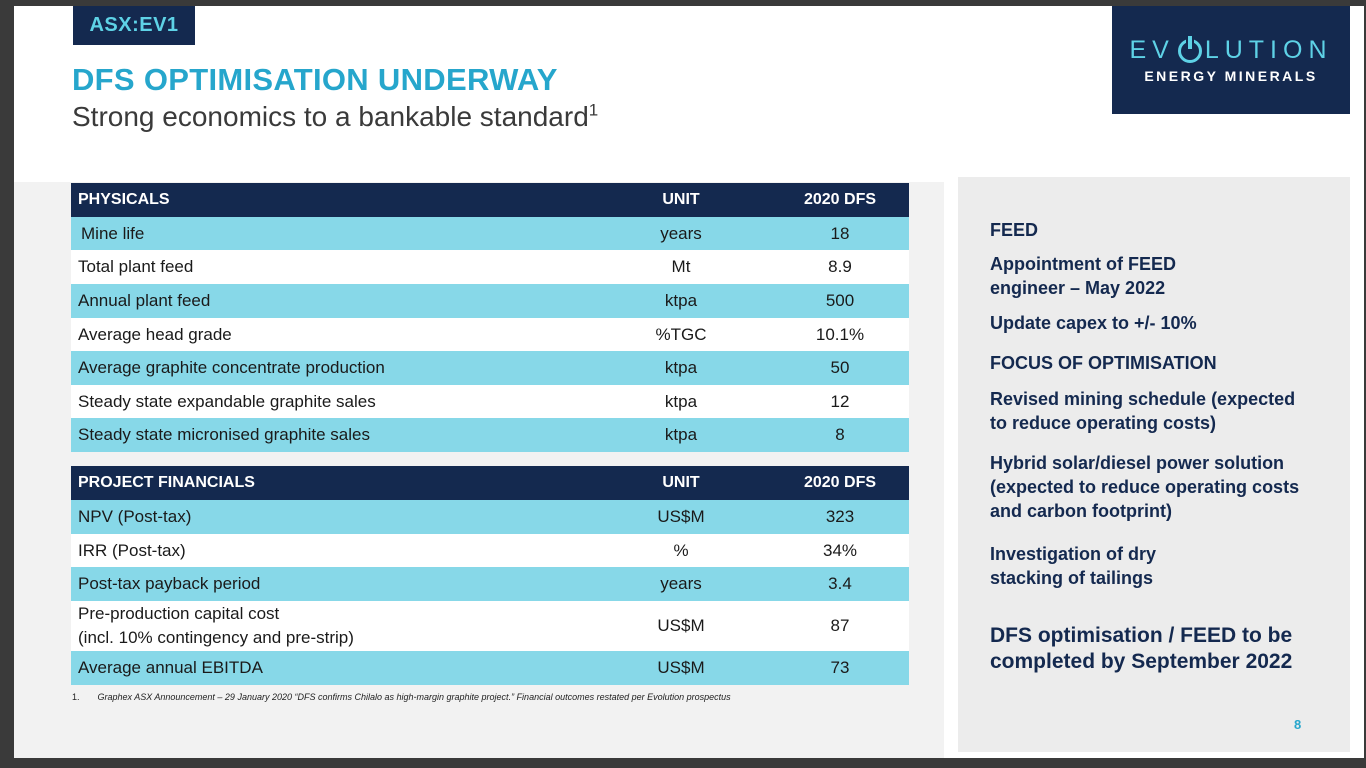 This screenshot has height=768, width=1366. I want to click on table-row: NPV (Post-tax) US$M 323, so click(490, 517).